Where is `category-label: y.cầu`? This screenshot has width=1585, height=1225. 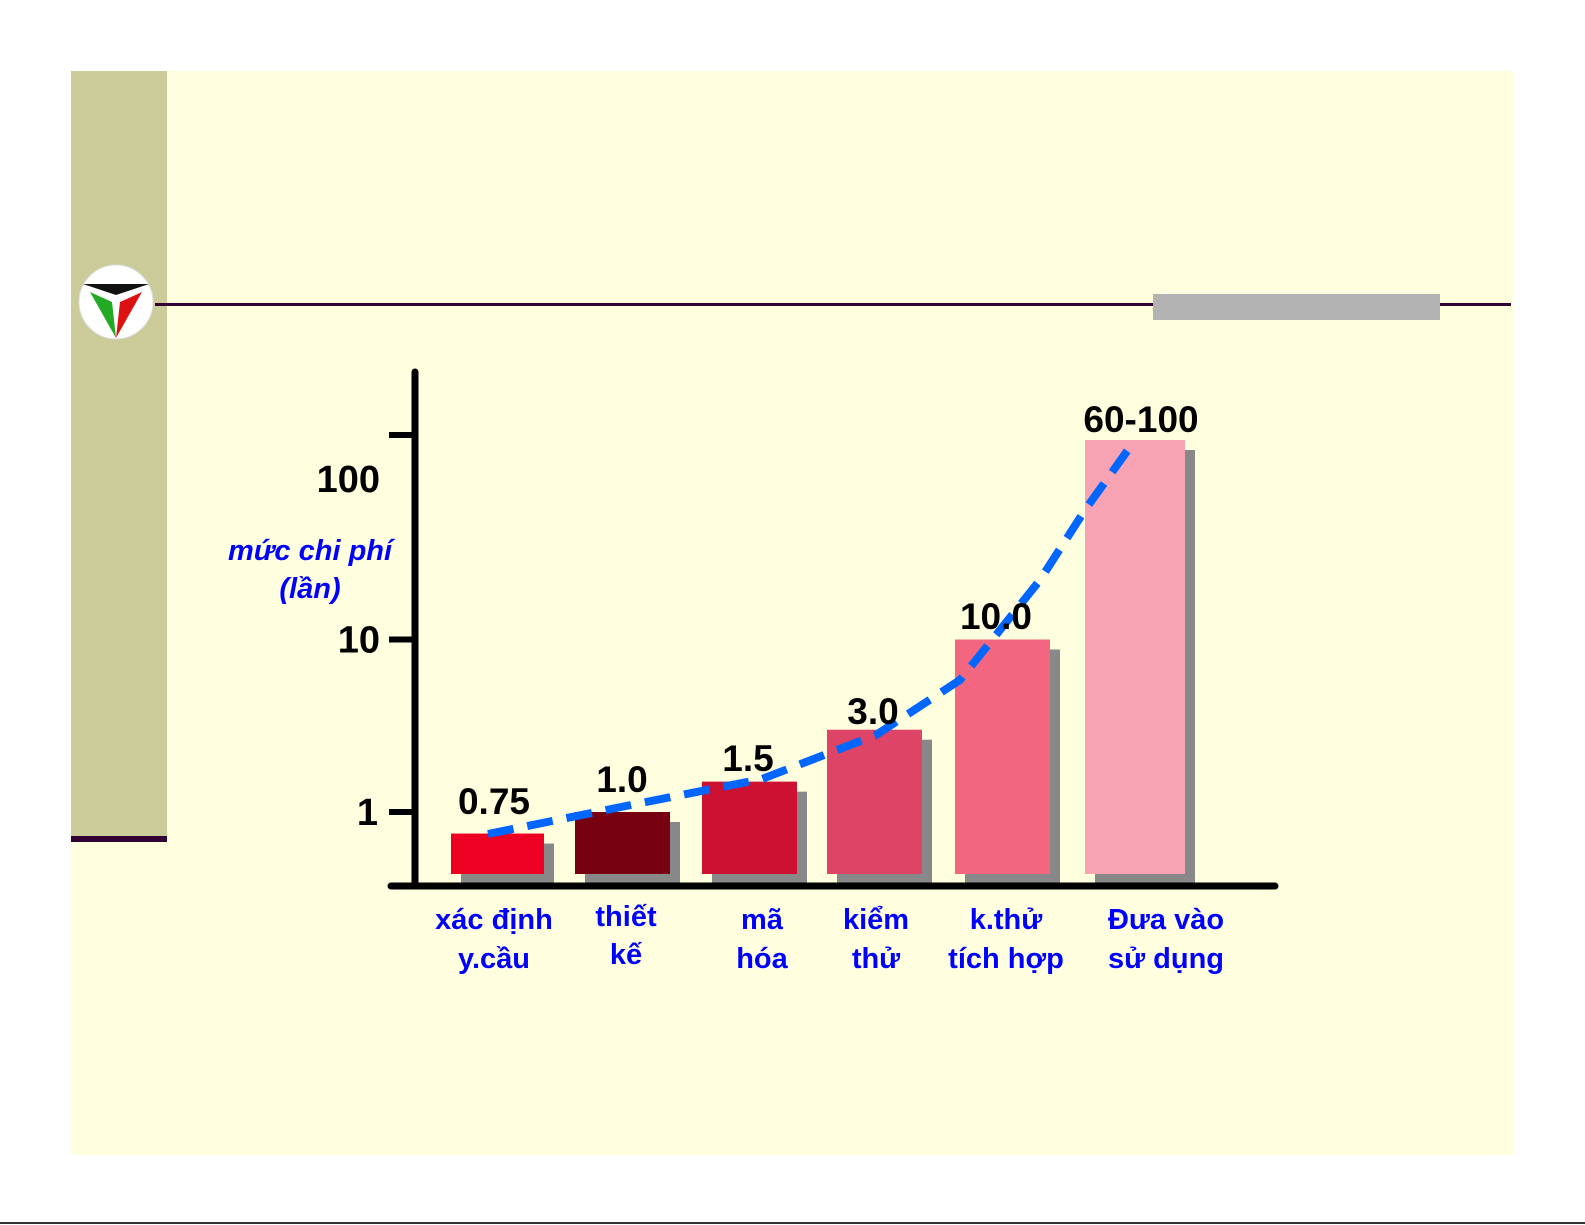 category-label: y.cầu is located at coordinates (494, 959).